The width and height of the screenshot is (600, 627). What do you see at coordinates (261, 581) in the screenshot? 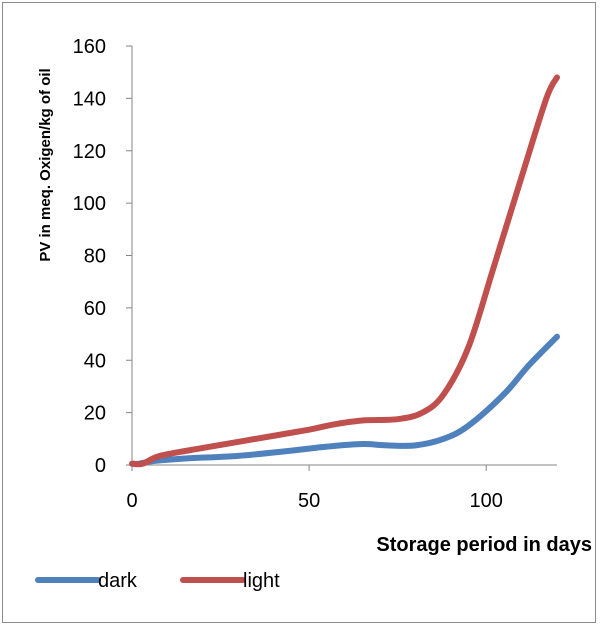
I see `legend-label-light: light` at bounding box center [261, 581].